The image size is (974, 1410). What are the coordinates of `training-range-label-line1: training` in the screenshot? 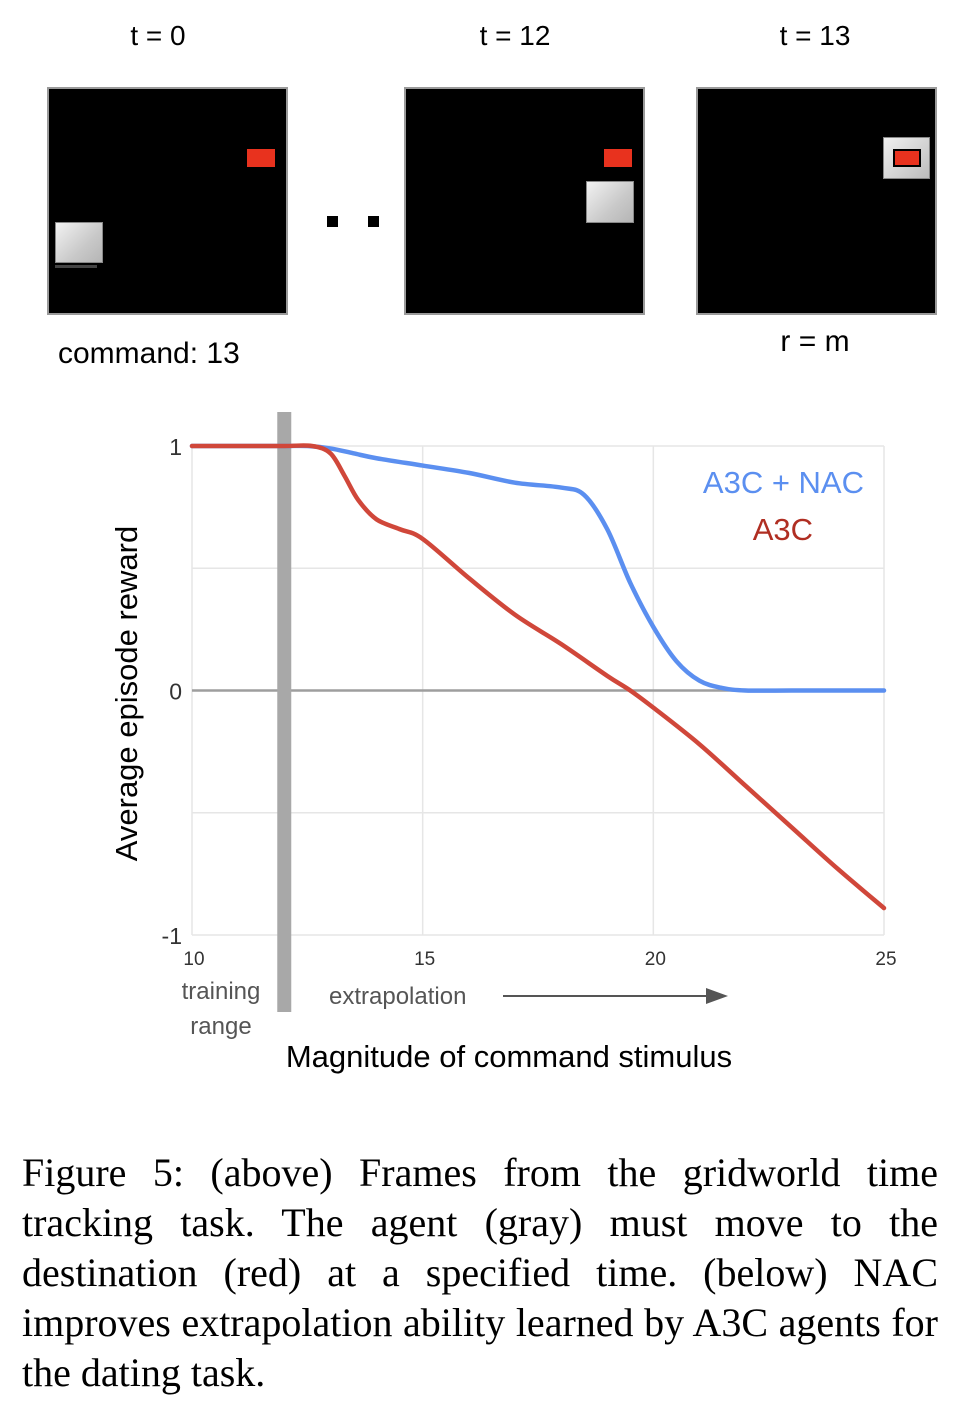 It's located at (221, 991).